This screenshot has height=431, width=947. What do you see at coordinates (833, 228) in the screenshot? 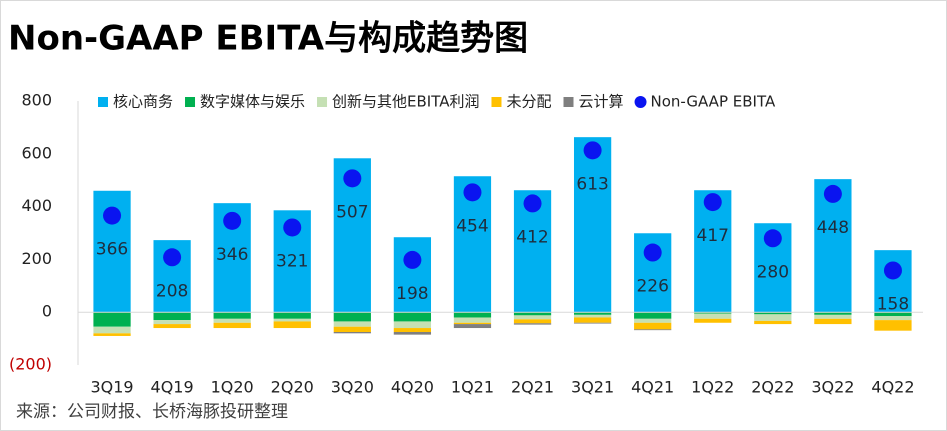
I see `value-label: 448` at bounding box center [833, 228].